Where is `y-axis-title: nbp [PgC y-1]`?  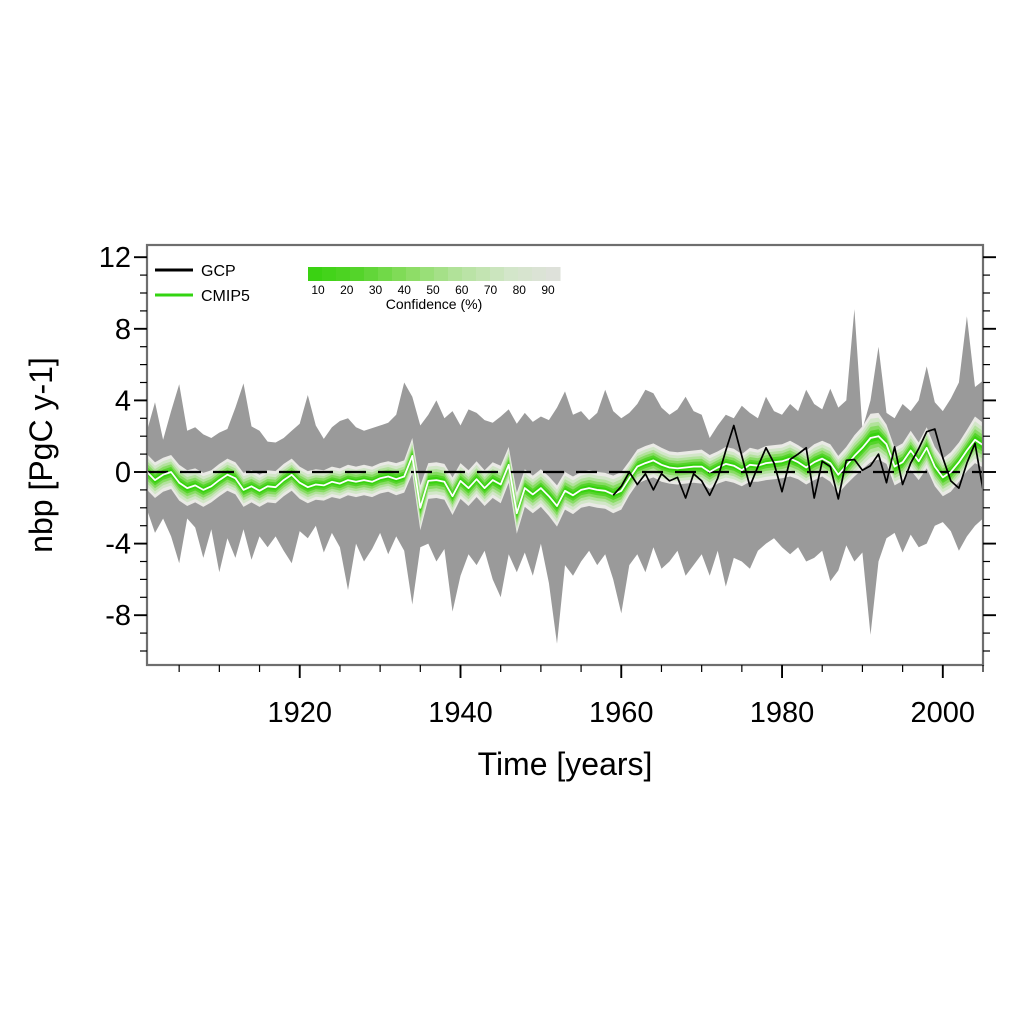
y-axis-title: nbp [PgC y-1] is located at coordinates (41, 455).